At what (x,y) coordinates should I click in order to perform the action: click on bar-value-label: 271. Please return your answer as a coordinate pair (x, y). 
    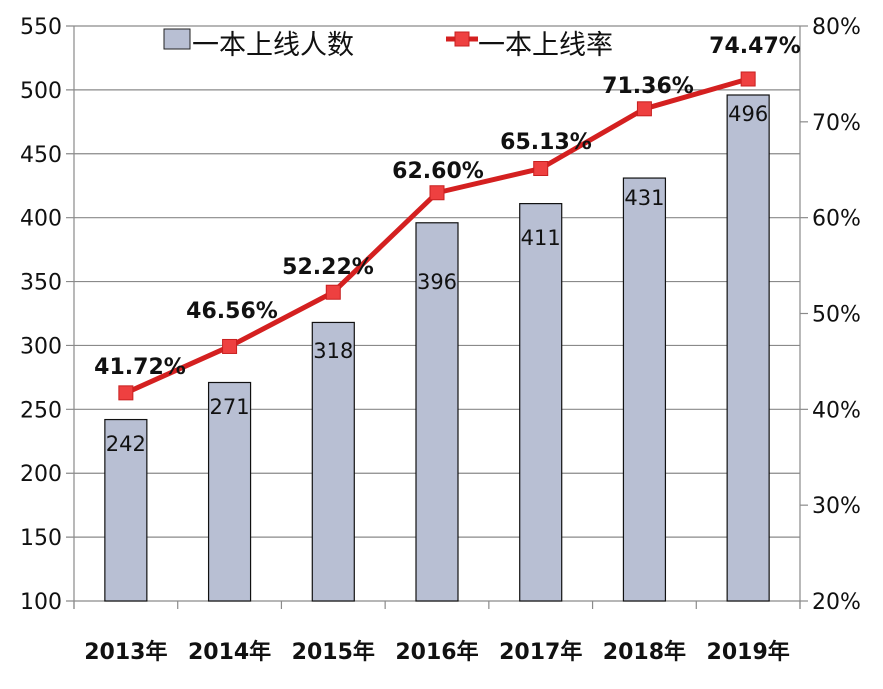
    Looking at the image, I should click on (230, 407).